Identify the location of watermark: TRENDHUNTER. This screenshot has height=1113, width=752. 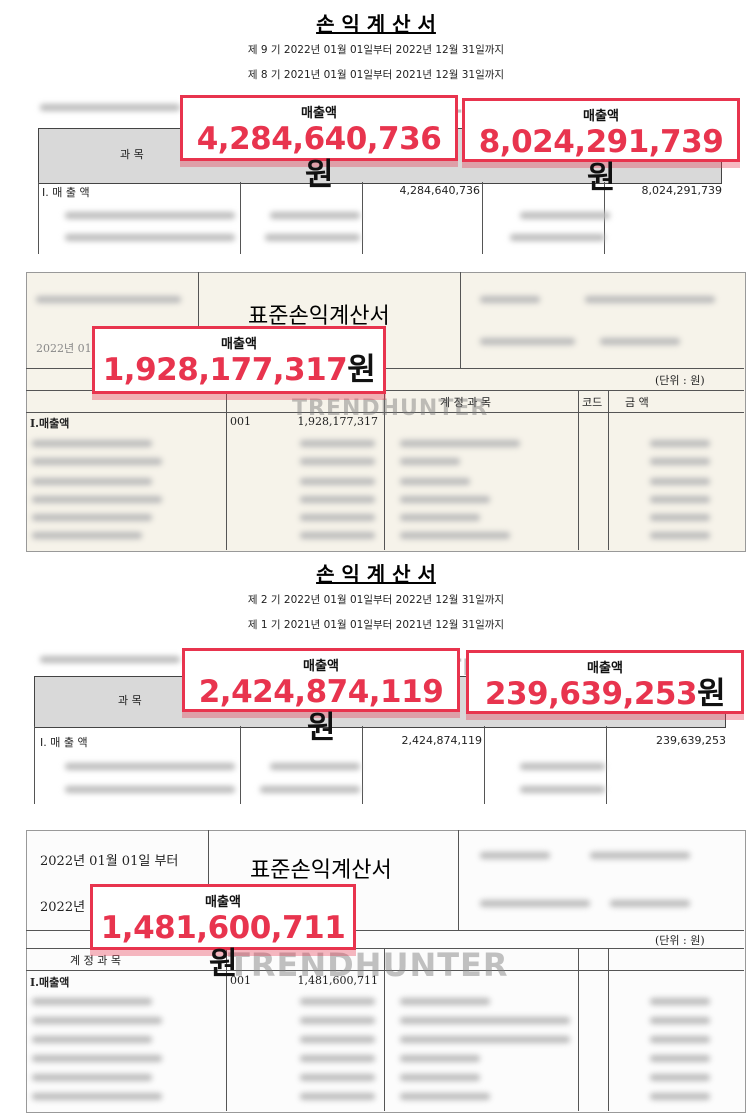
(390, 408).